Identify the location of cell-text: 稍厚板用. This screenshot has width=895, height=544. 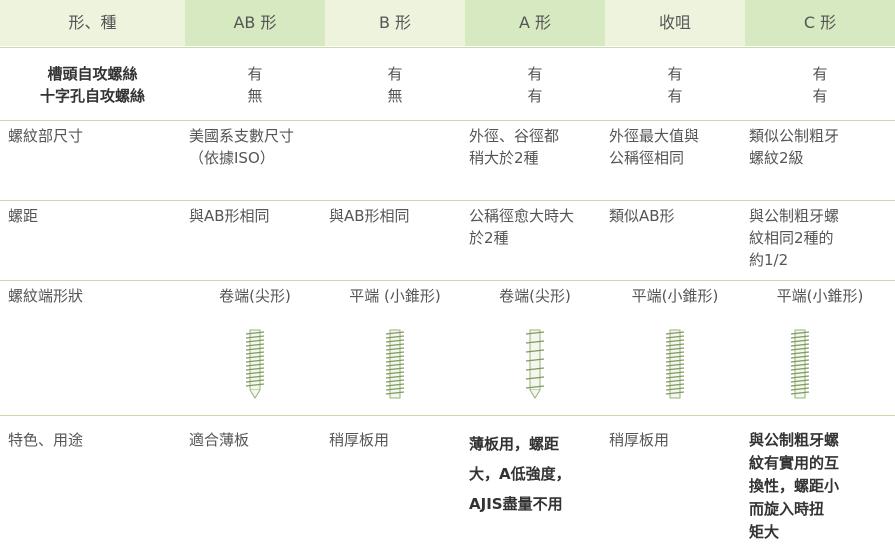
(639, 440).